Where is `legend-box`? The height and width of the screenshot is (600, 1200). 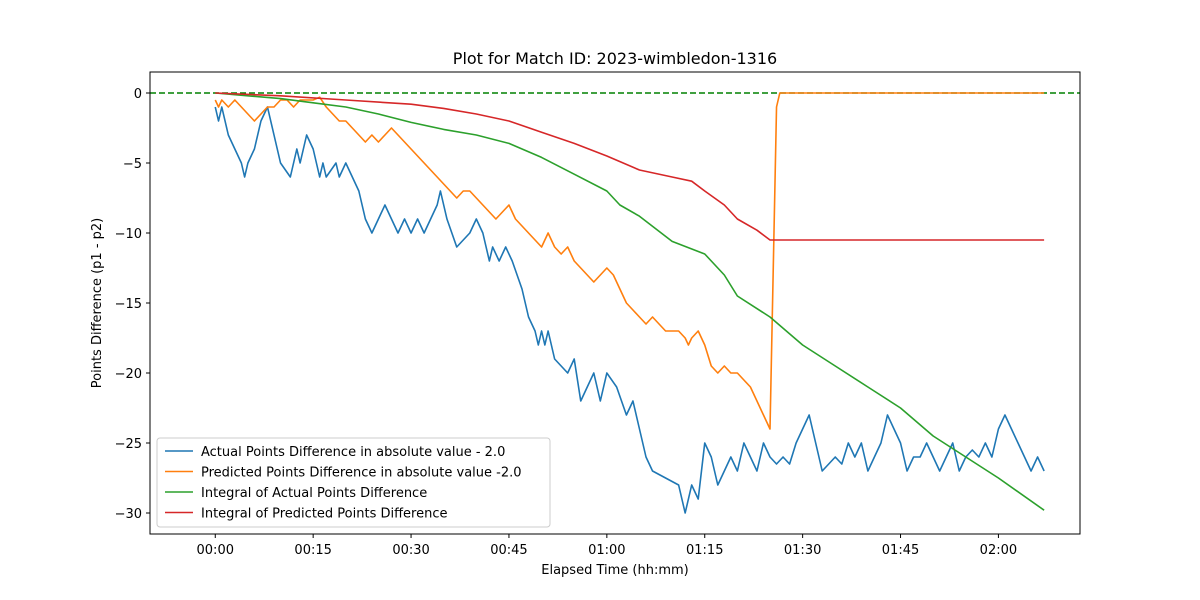
legend-box is located at coordinates (353, 482).